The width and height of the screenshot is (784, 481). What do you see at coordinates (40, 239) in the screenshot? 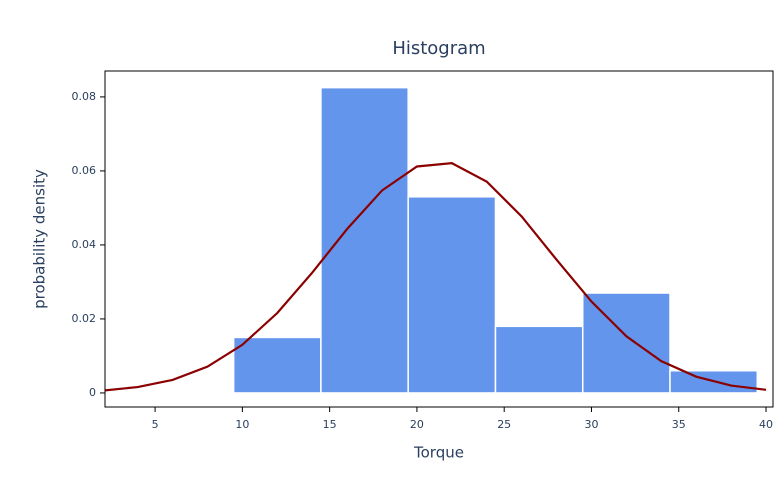
I see `y-axis-title: probability density` at bounding box center [40, 239].